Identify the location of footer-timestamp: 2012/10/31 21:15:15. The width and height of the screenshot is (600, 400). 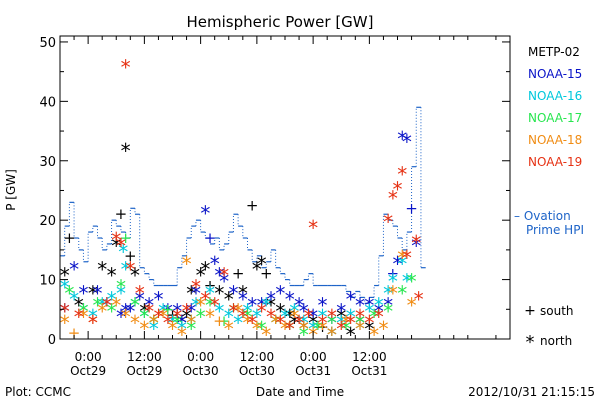
(531, 392).